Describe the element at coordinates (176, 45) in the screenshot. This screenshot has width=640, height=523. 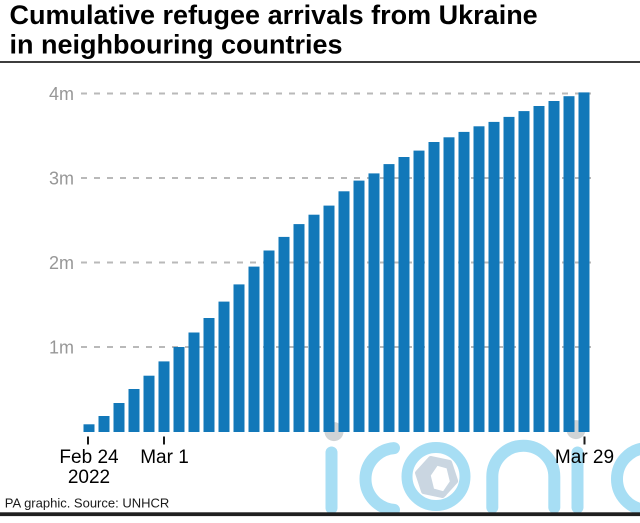
I see `svg-text: in neighbouring countries` at that location.